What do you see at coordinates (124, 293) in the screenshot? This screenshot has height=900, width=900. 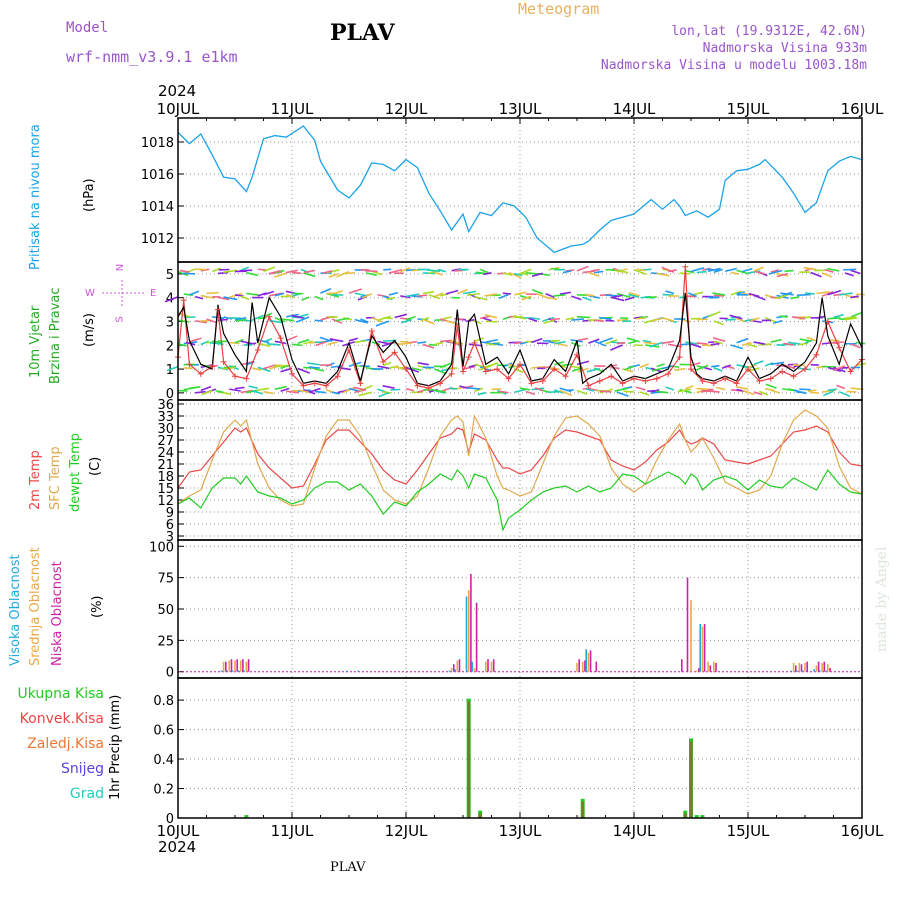 I see `compass-cross` at bounding box center [124, 293].